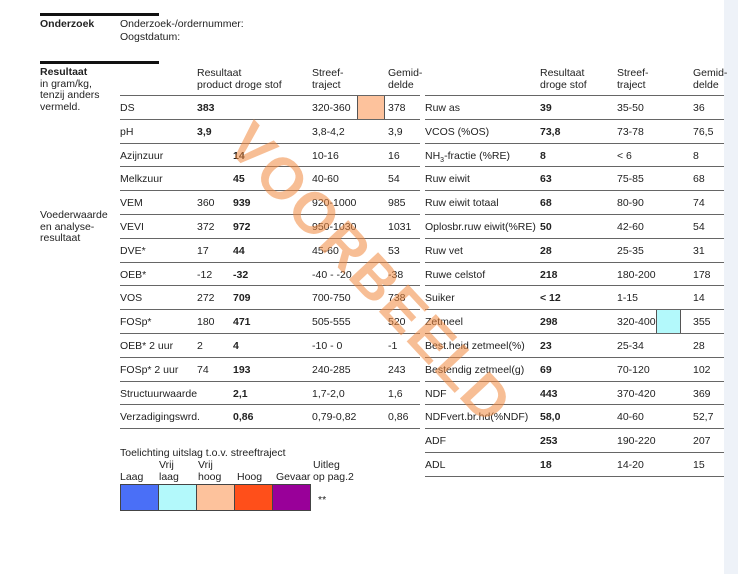  What do you see at coordinates (549, 322) in the screenshot?
I see `droge-stof-value: 298` at bounding box center [549, 322].